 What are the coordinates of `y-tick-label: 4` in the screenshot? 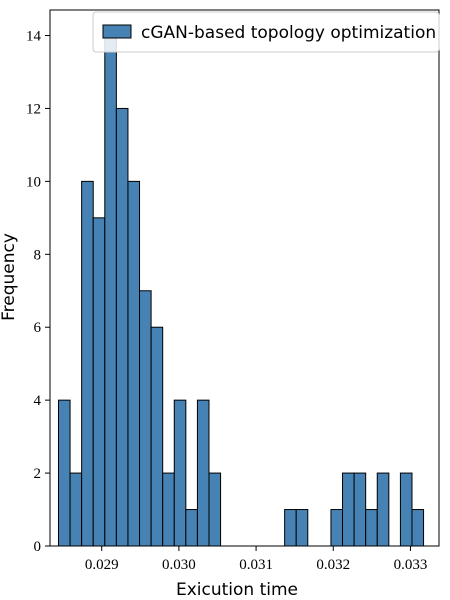 It's located at (38, 401).